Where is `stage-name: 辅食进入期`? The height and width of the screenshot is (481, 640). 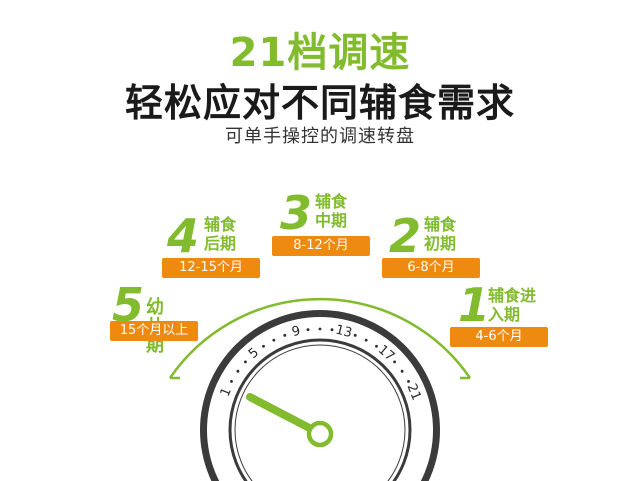 stage-name: 辅食进入期 is located at coordinates (512, 305).